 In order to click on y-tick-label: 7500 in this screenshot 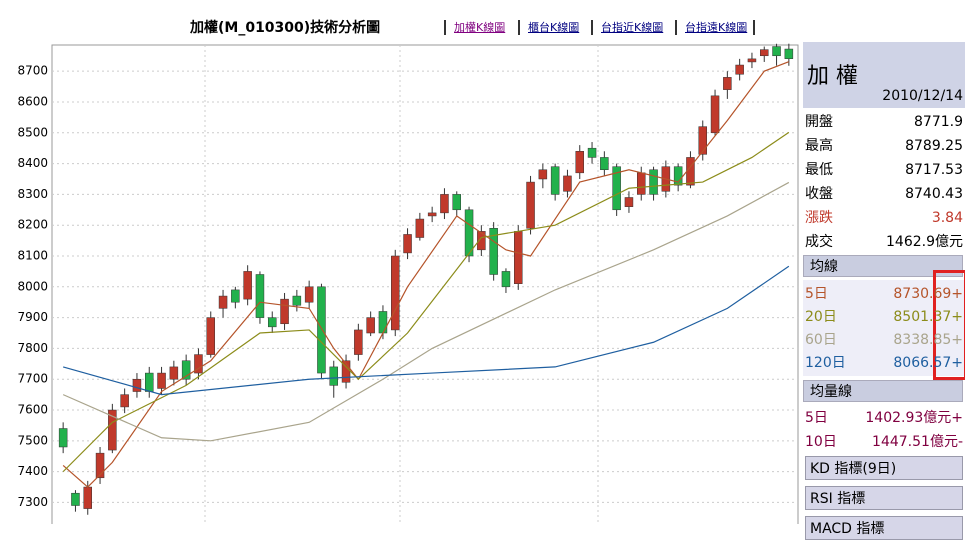, I will do `click(32, 440)`.